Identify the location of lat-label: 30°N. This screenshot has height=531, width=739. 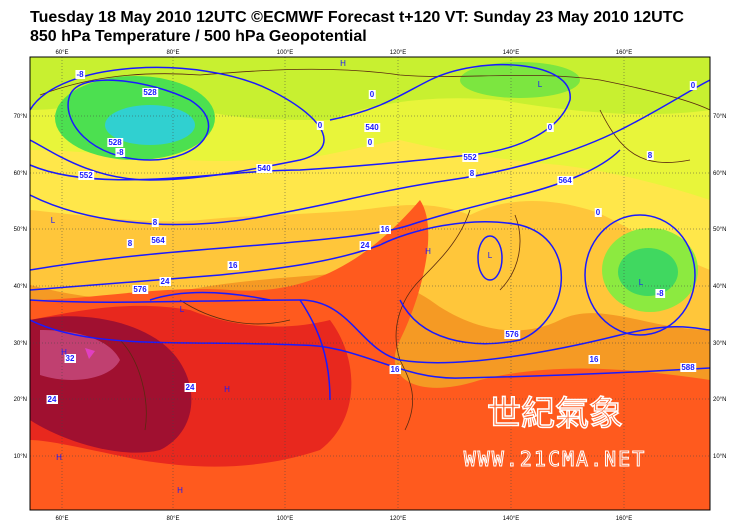
(719, 344).